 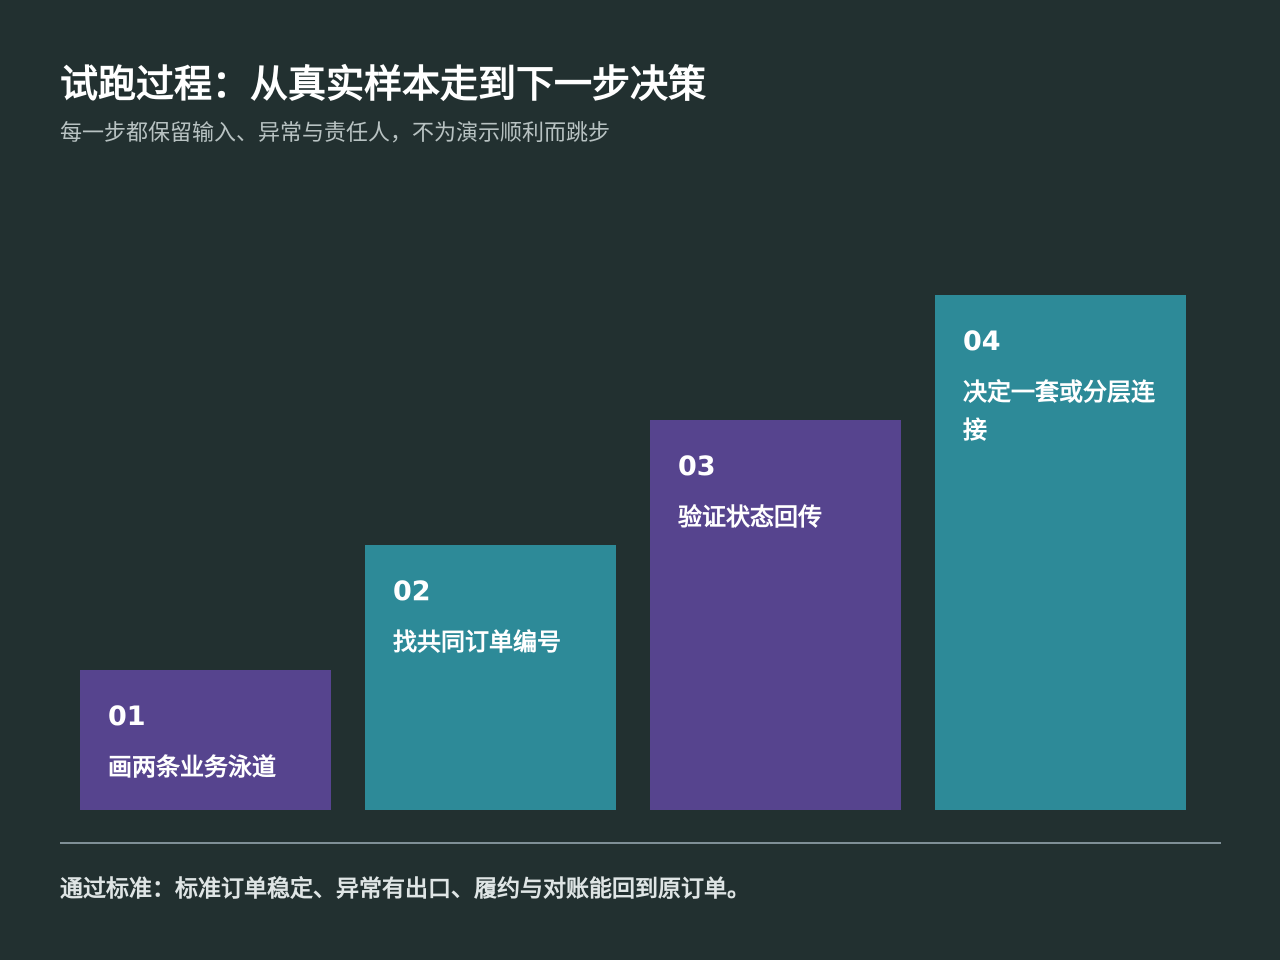 What do you see at coordinates (335, 133) in the screenshot?
I see `page-subtitle: 每一步都保留输入、异常与责任人，不为演示顺利而跳步` at bounding box center [335, 133].